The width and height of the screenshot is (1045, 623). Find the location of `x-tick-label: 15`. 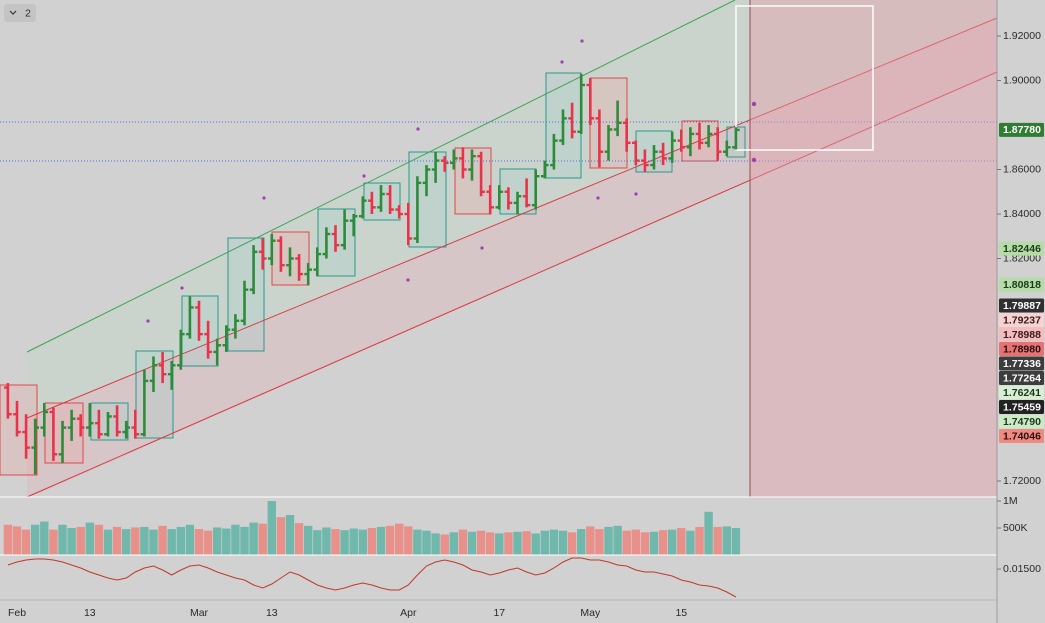

x-tick-label: 15 is located at coordinates (681, 613).